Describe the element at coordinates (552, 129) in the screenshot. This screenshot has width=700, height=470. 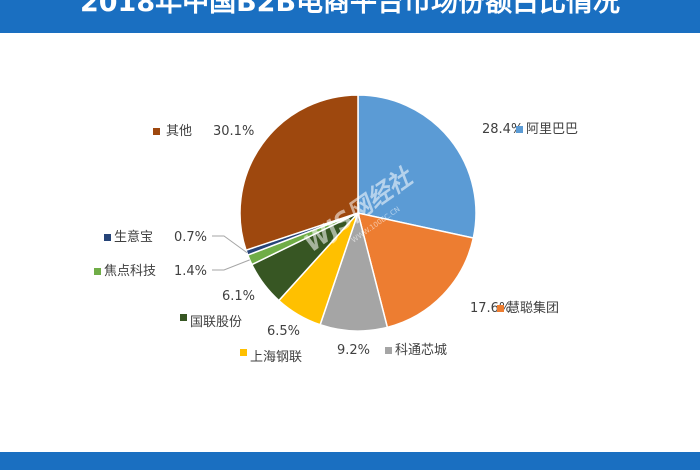
I see `category-label: 阿里巴巴` at that location.